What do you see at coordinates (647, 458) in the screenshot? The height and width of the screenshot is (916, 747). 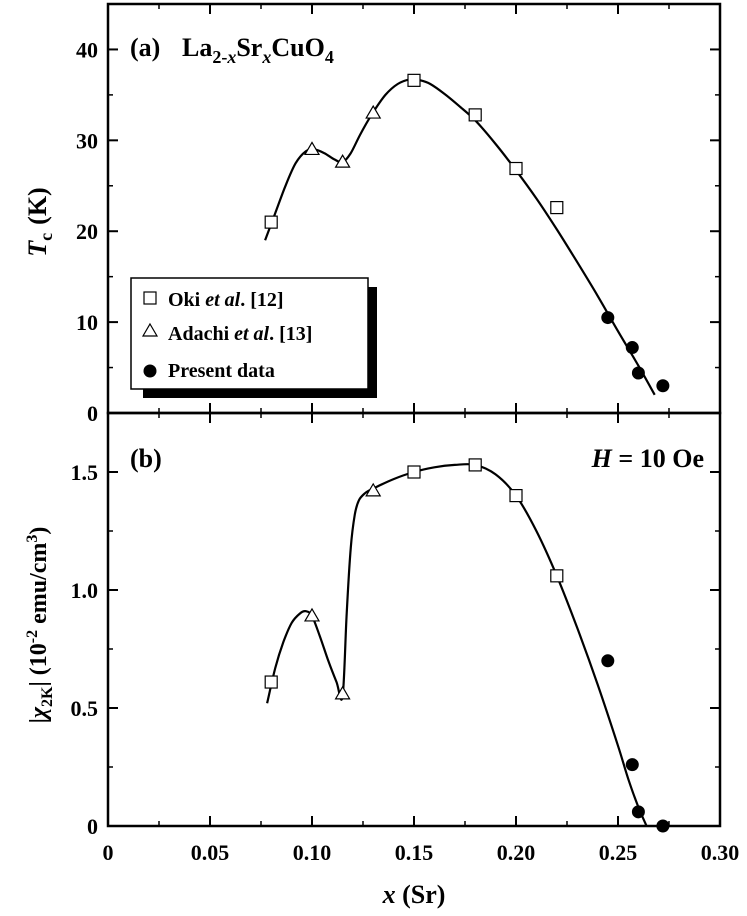 I see `panel-b-annotation: H = 10 Oe` at bounding box center [647, 458].